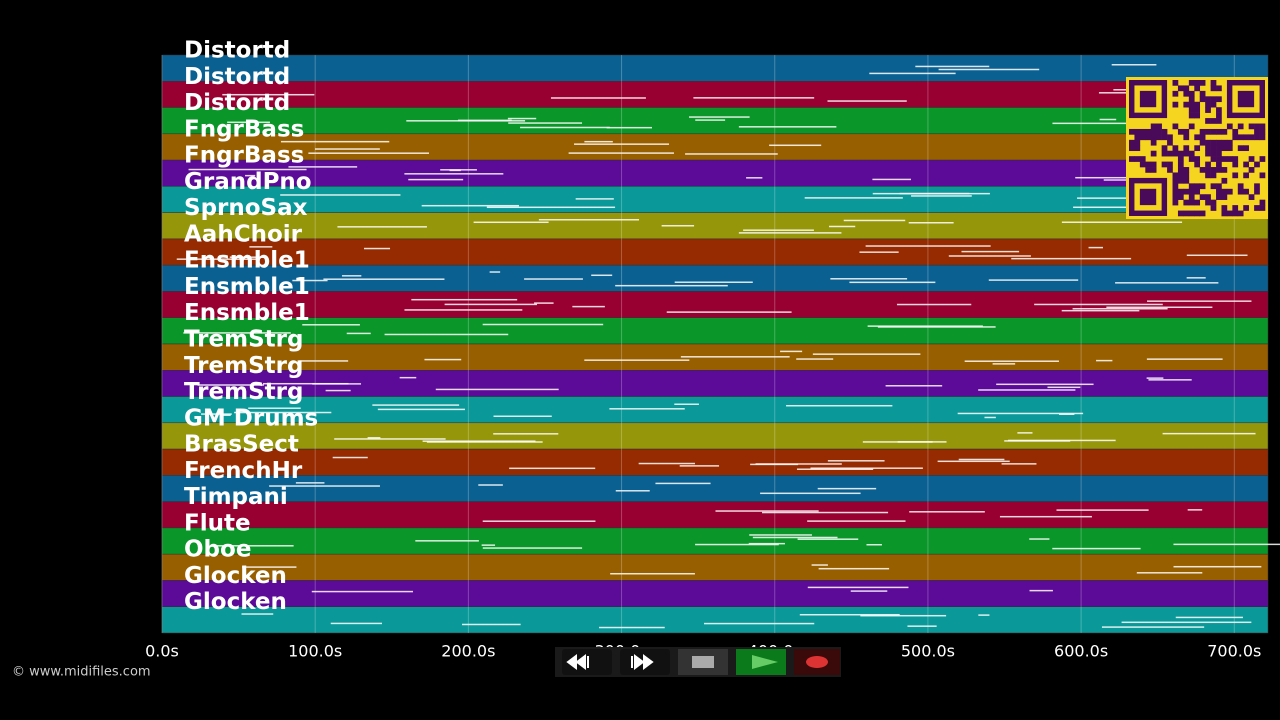 This screenshot has height=720, width=1280. Describe the element at coordinates (1148, 99) in the screenshot. I see `qr-finder` at that location.